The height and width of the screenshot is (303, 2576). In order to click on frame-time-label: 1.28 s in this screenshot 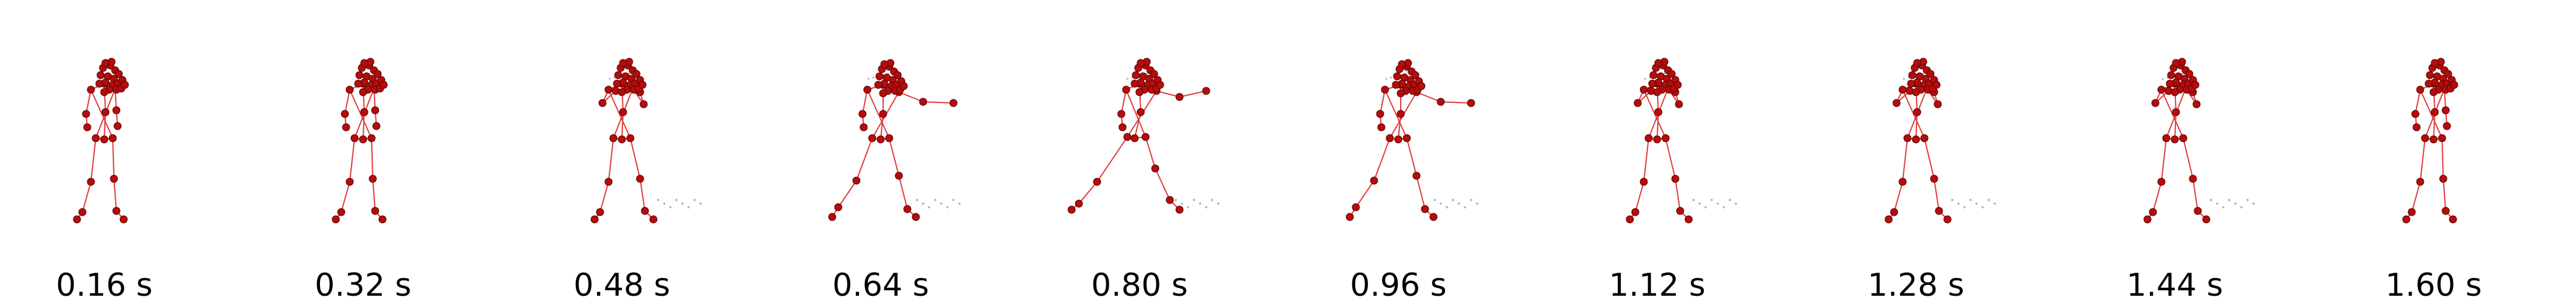, I will do `click(1915, 285)`.